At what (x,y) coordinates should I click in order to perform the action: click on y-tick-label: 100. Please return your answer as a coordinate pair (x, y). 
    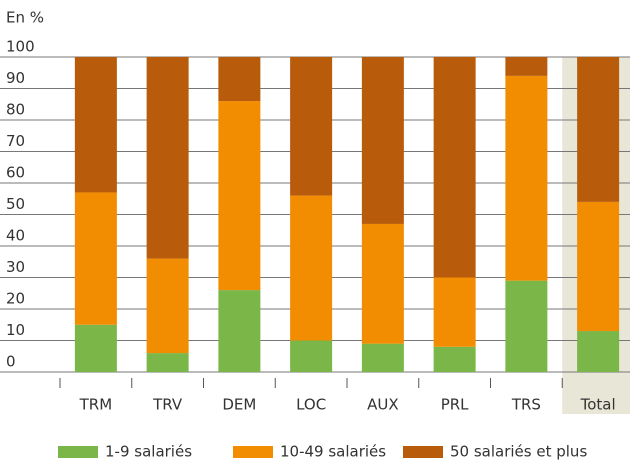
    Looking at the image, I should click on (20, 47).